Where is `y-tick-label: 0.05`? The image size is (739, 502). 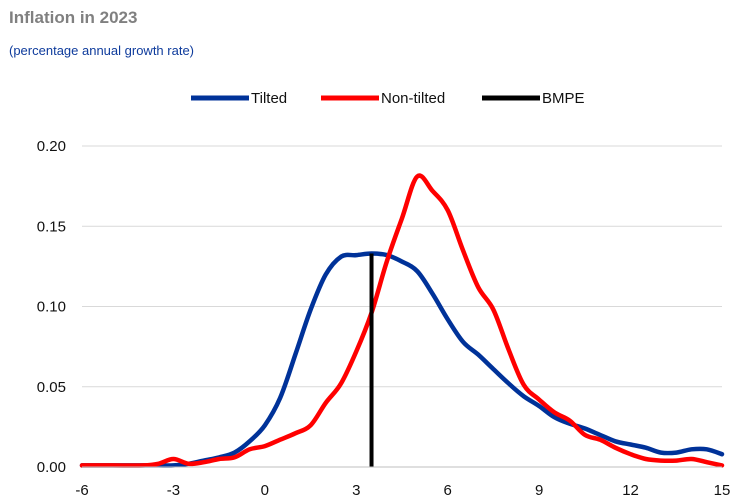 y-tick-label: 0.05 is located at coordinates (51, 387).